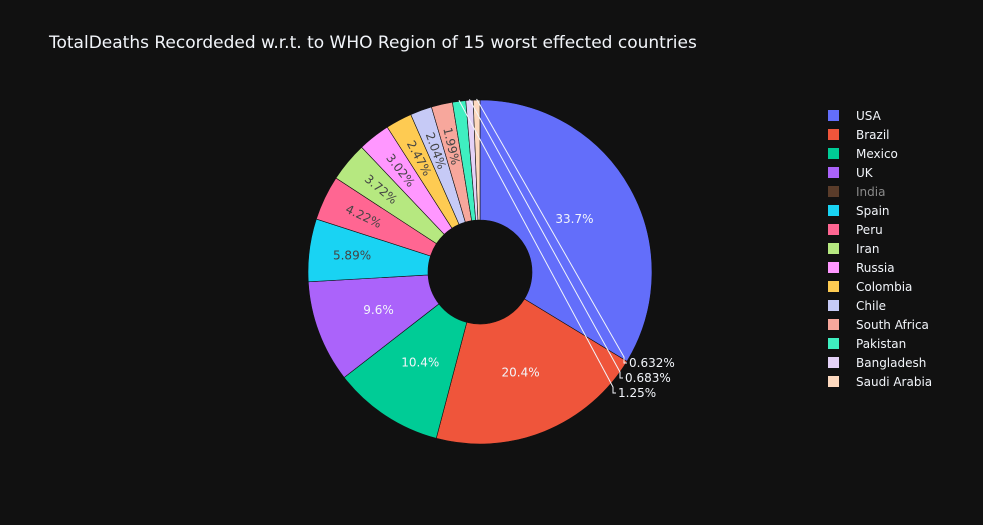  What do you see at coordinates (875, 267) in the screenshot?
I see `legend-label: Russia` at bounding box center [875, 267].